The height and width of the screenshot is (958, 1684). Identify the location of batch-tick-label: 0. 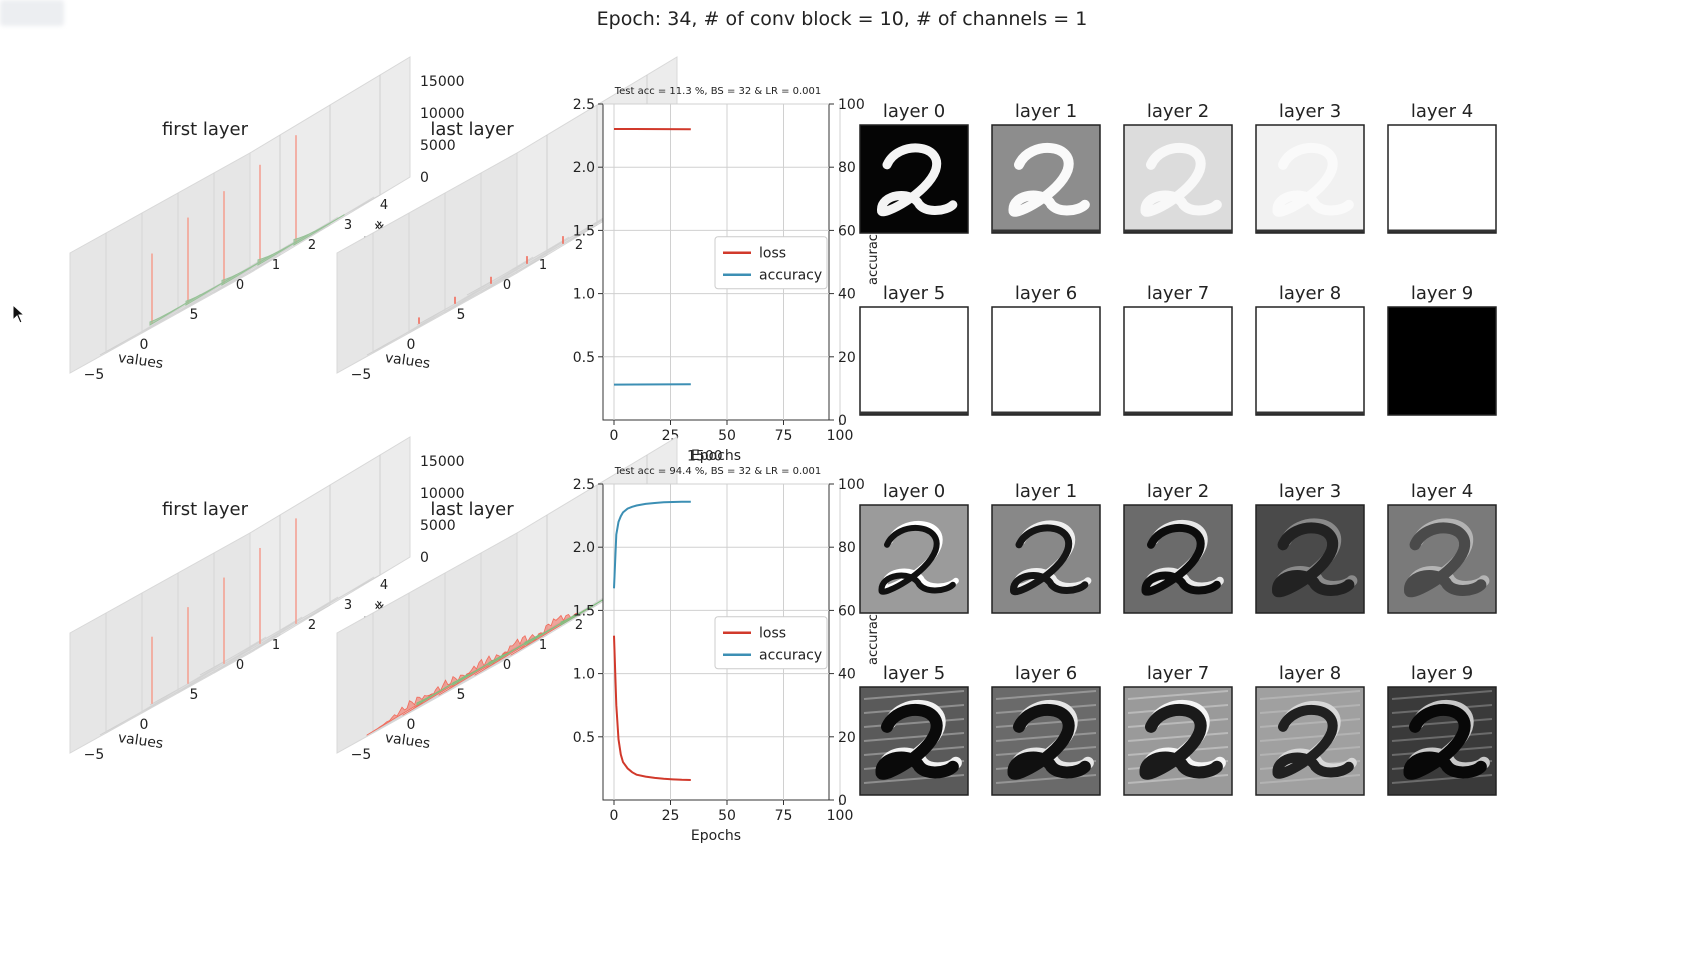
(507, 665).